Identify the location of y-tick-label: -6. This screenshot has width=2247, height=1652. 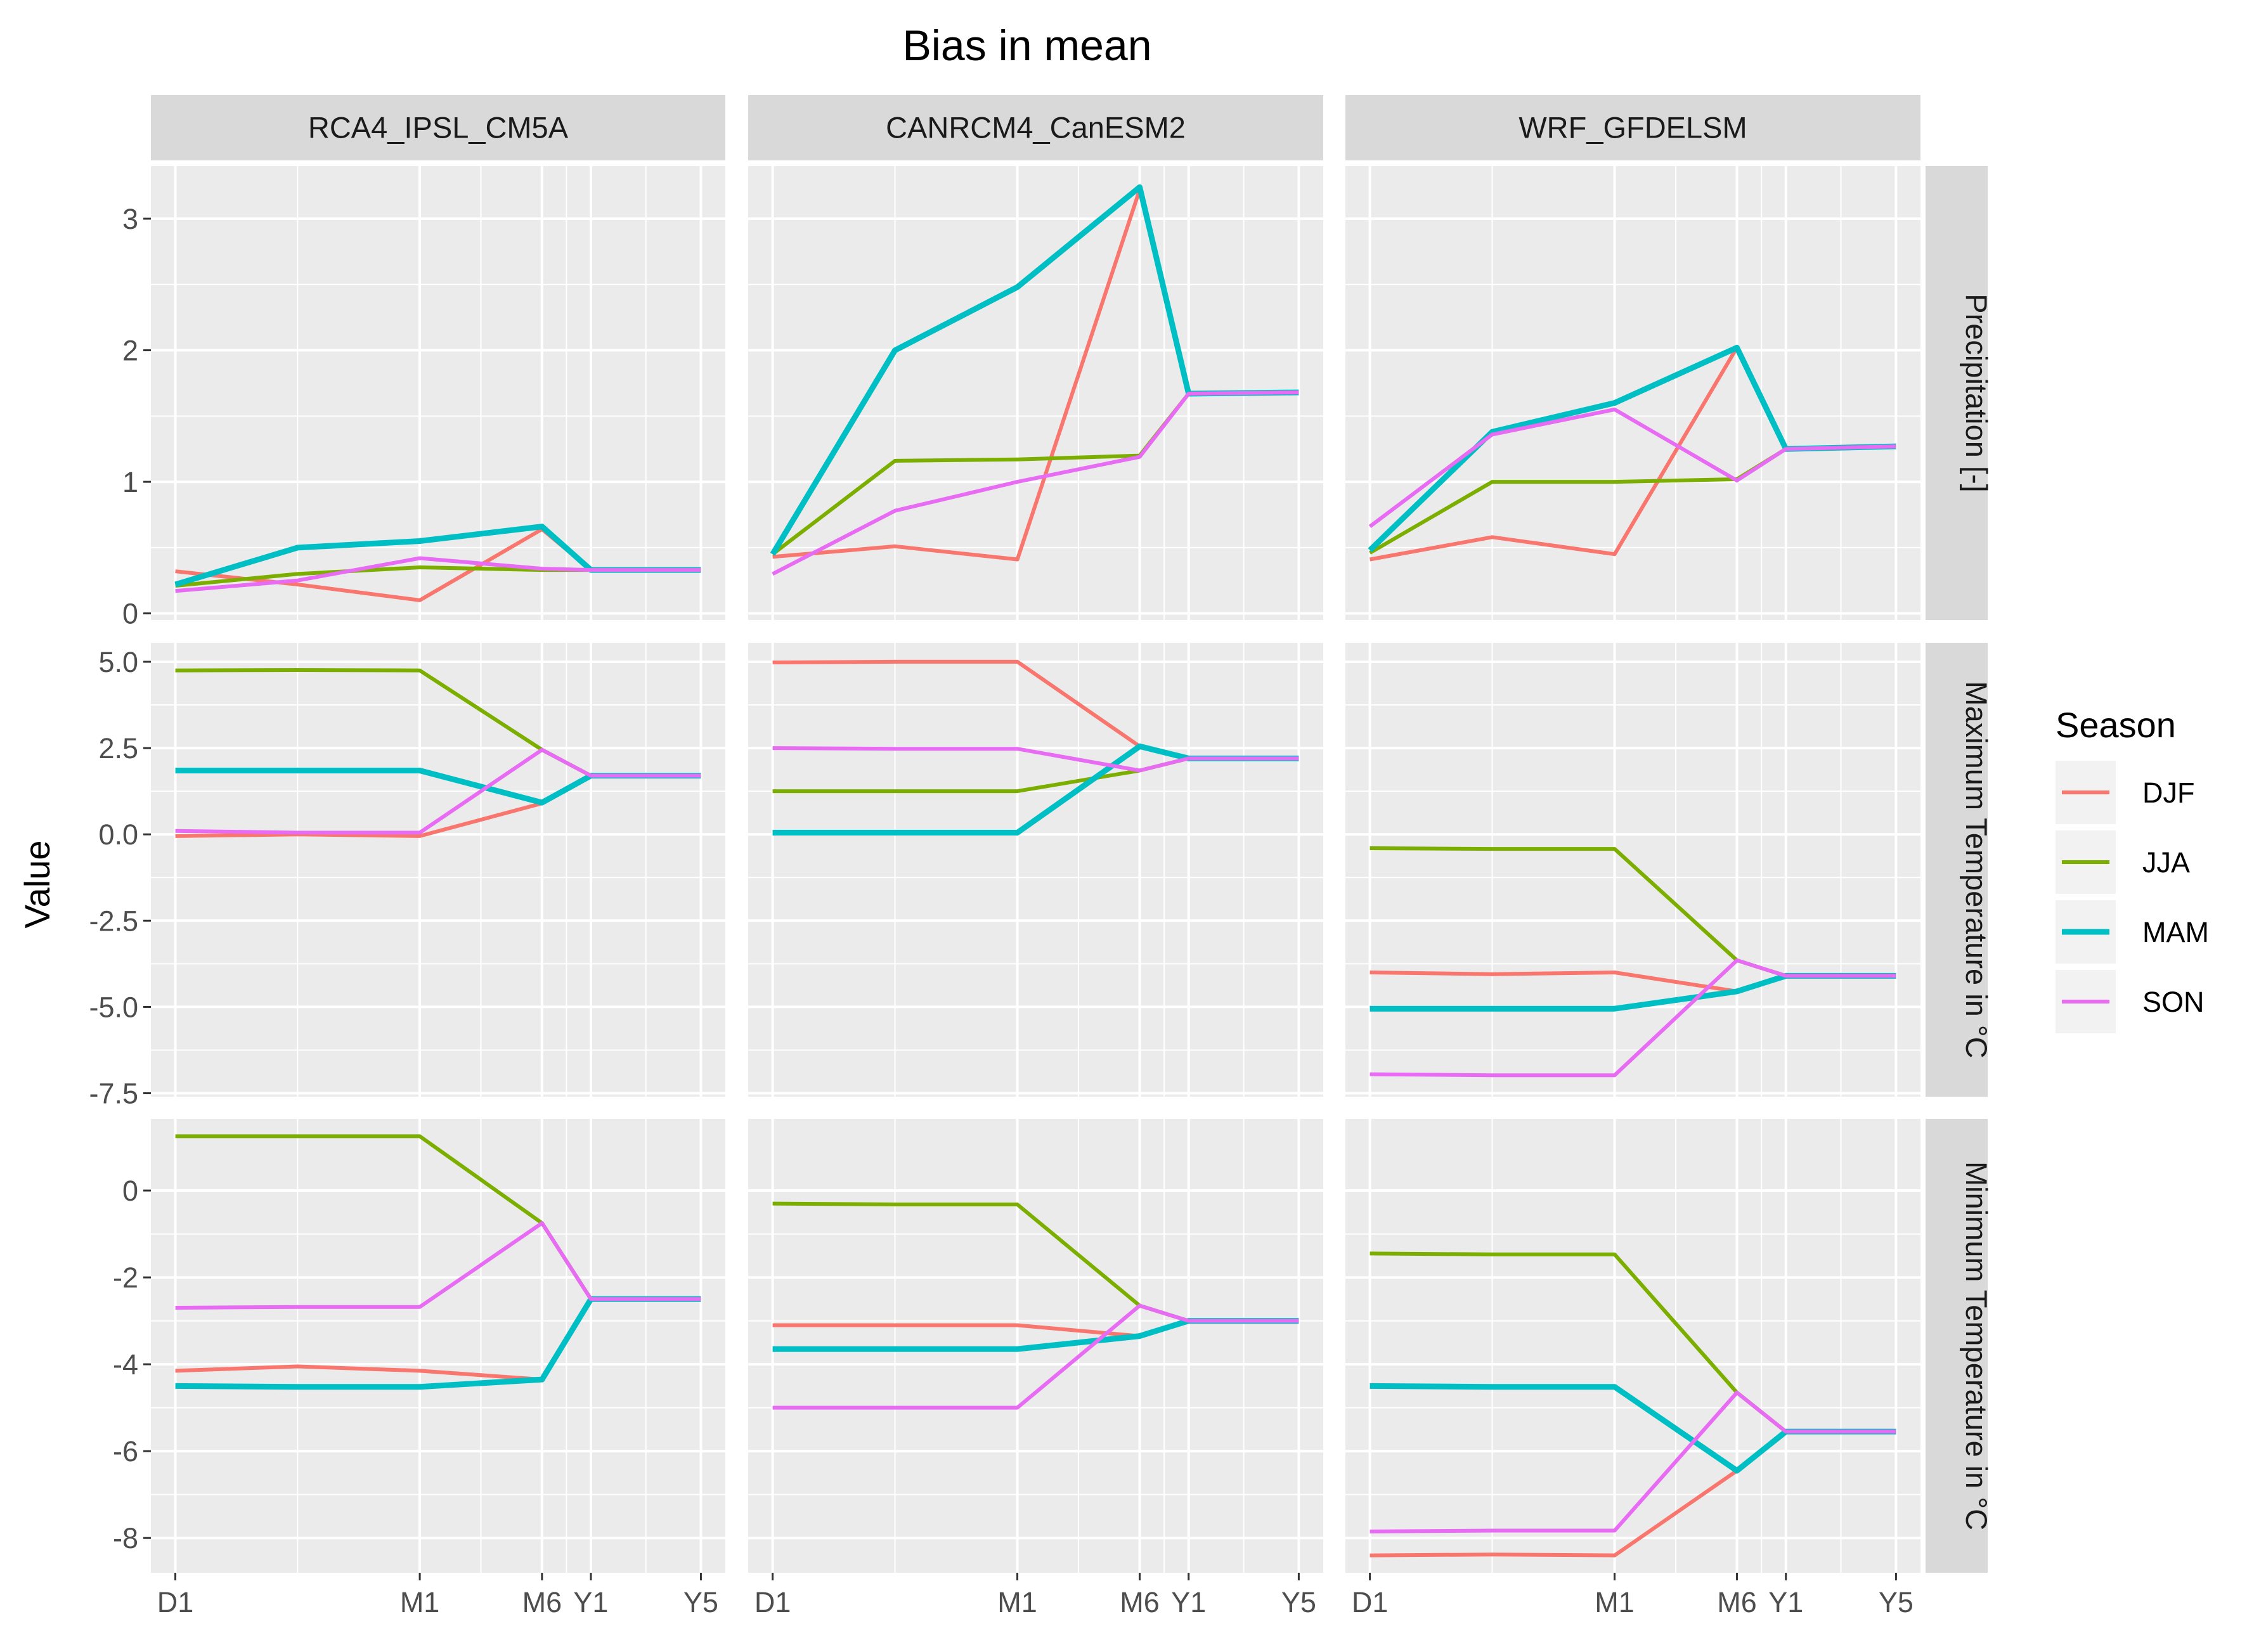
(125, 1451).